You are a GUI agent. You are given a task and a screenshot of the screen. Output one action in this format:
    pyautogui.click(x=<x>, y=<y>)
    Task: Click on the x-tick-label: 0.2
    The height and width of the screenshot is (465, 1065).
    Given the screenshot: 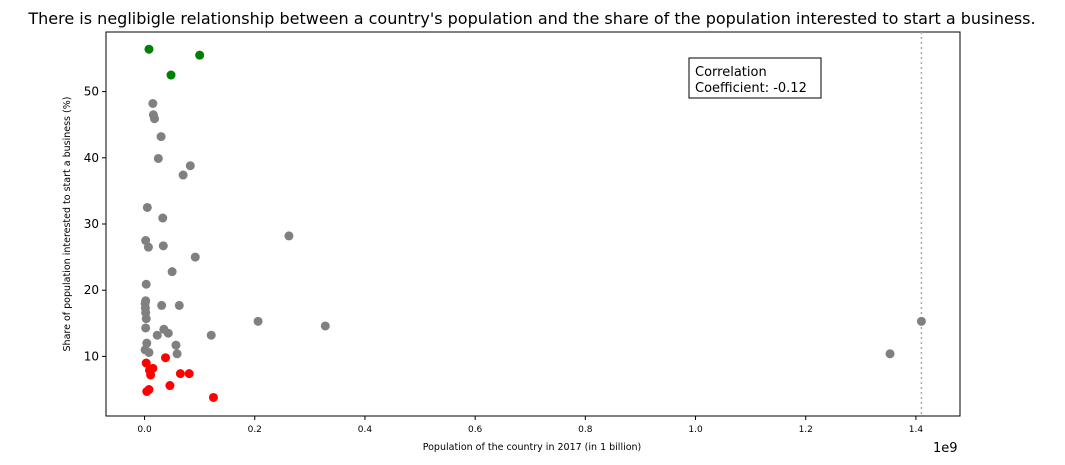 What is the action you would take?
    pyautogui.click(x=255, y=430)
    